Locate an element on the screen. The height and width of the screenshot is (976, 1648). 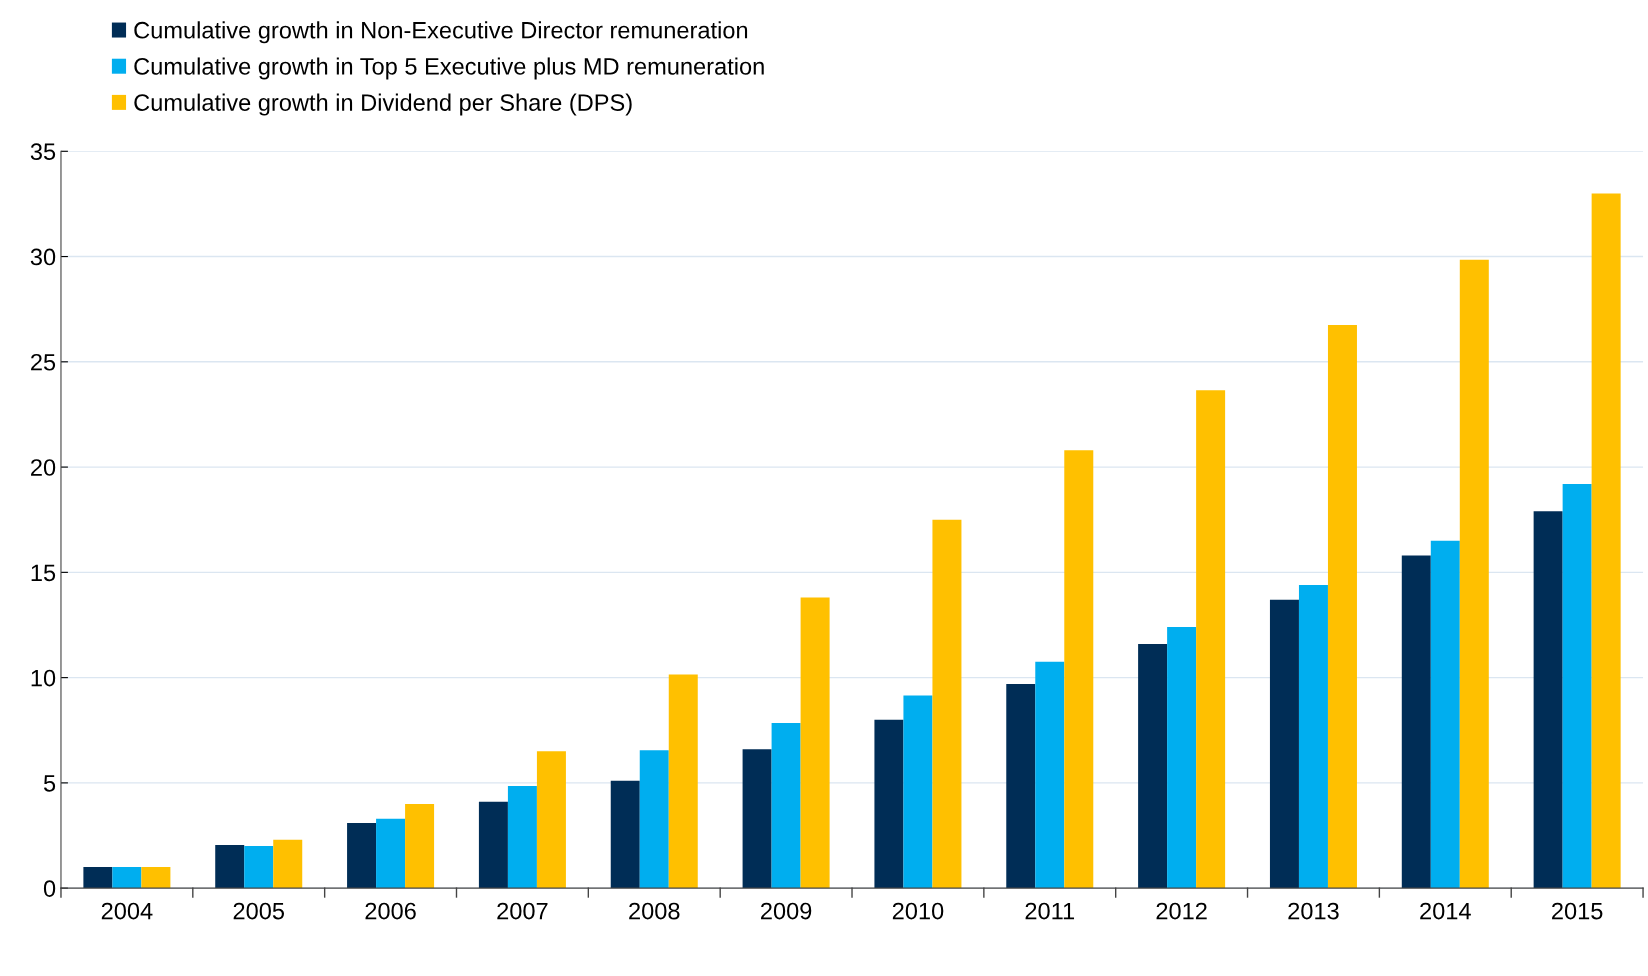
x-tick-label: 2011 is located at coordinates (1050, 911).